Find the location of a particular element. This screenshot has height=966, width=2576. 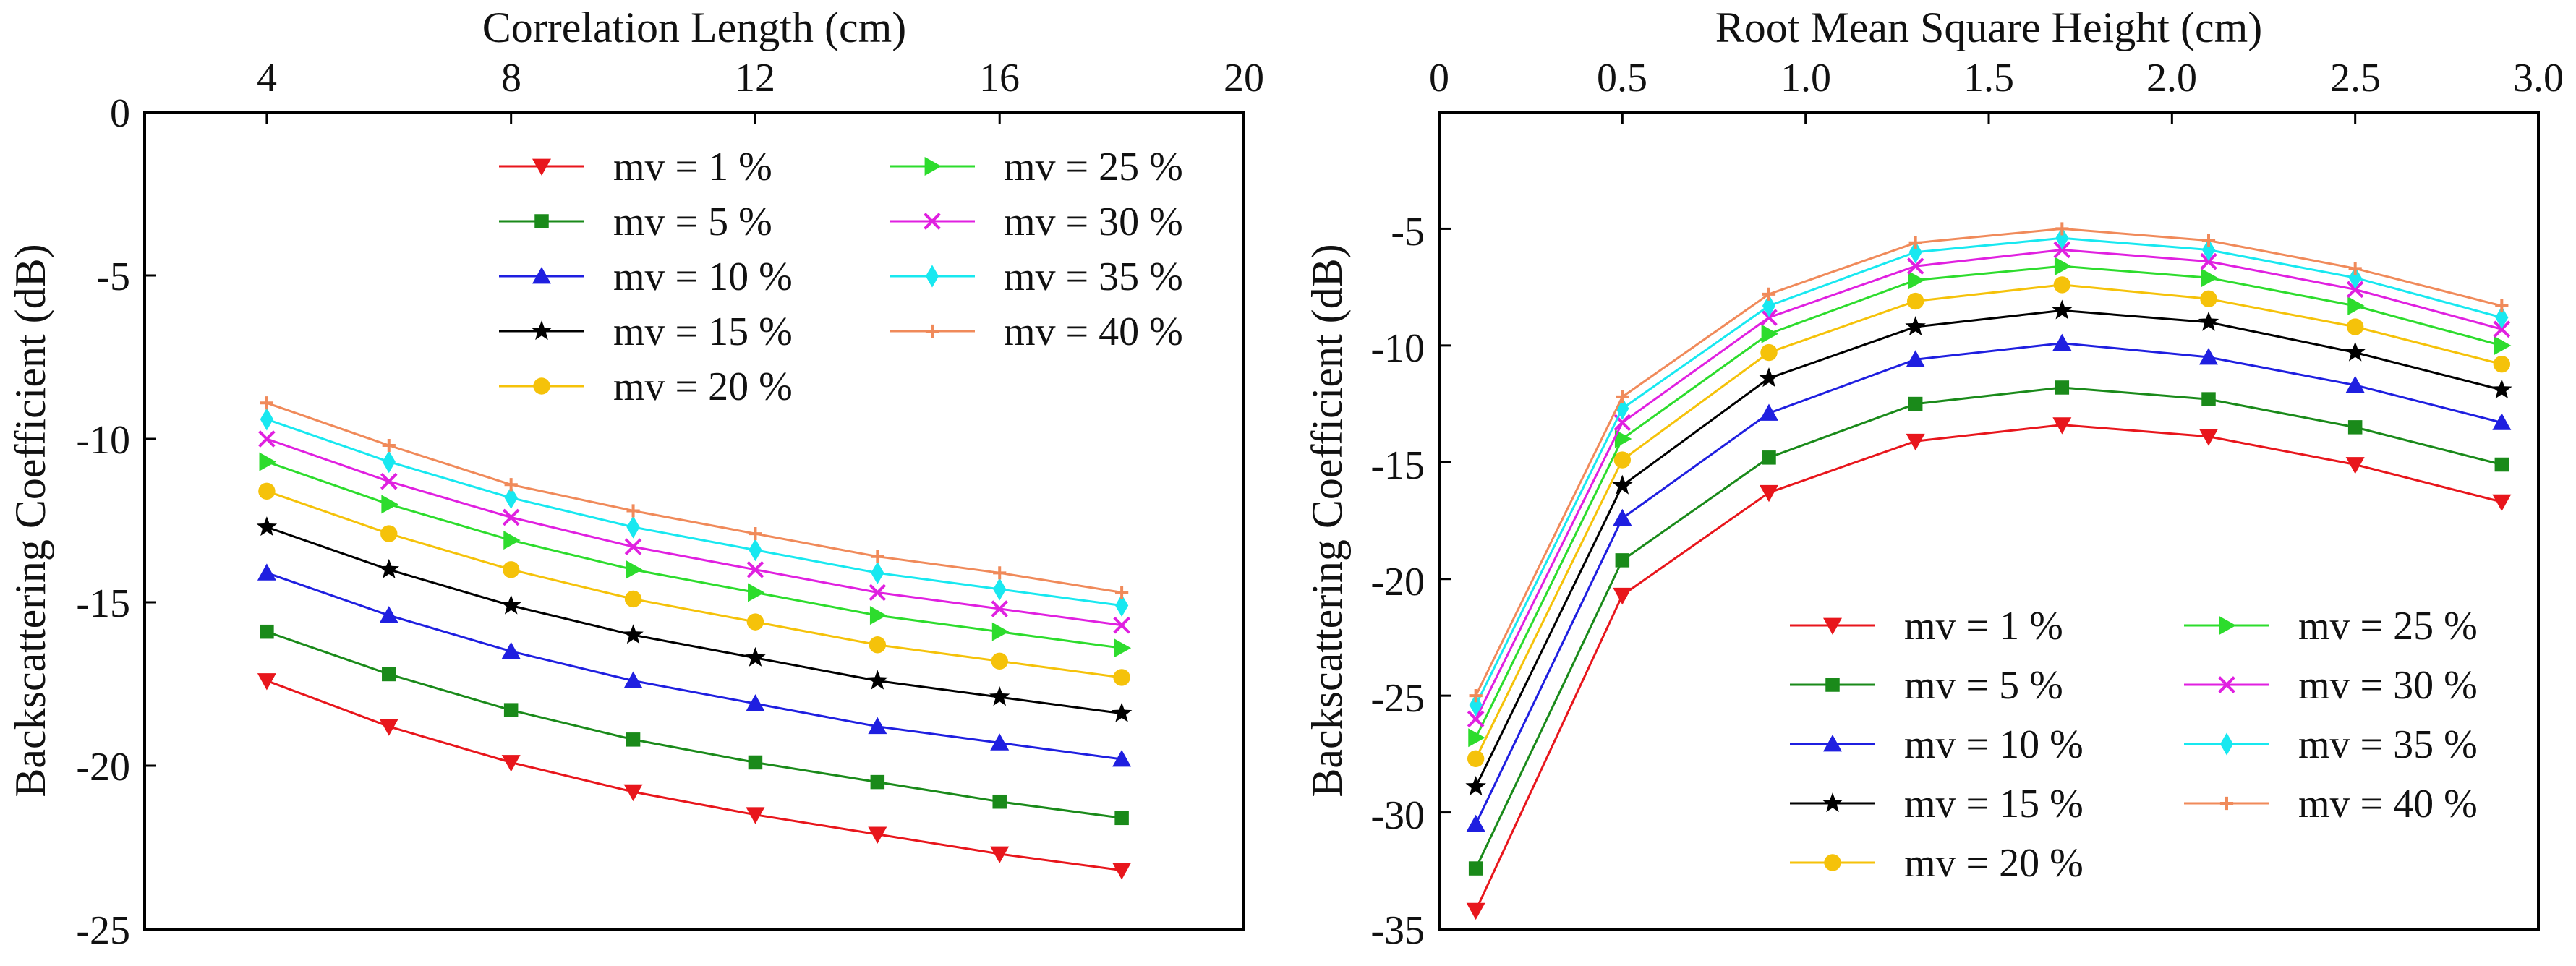

series-40-pct is located at coordinates (694, 497).